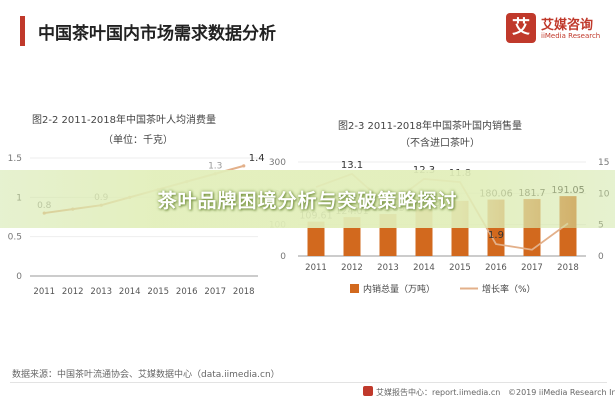 Image resolution: width=615 pixels, height=400 pixels. What do you see at coordinates (138, 140) in the screenshot?
I see `chart1-subtitle: （单位：千克）` at bounding box center [138, 140].